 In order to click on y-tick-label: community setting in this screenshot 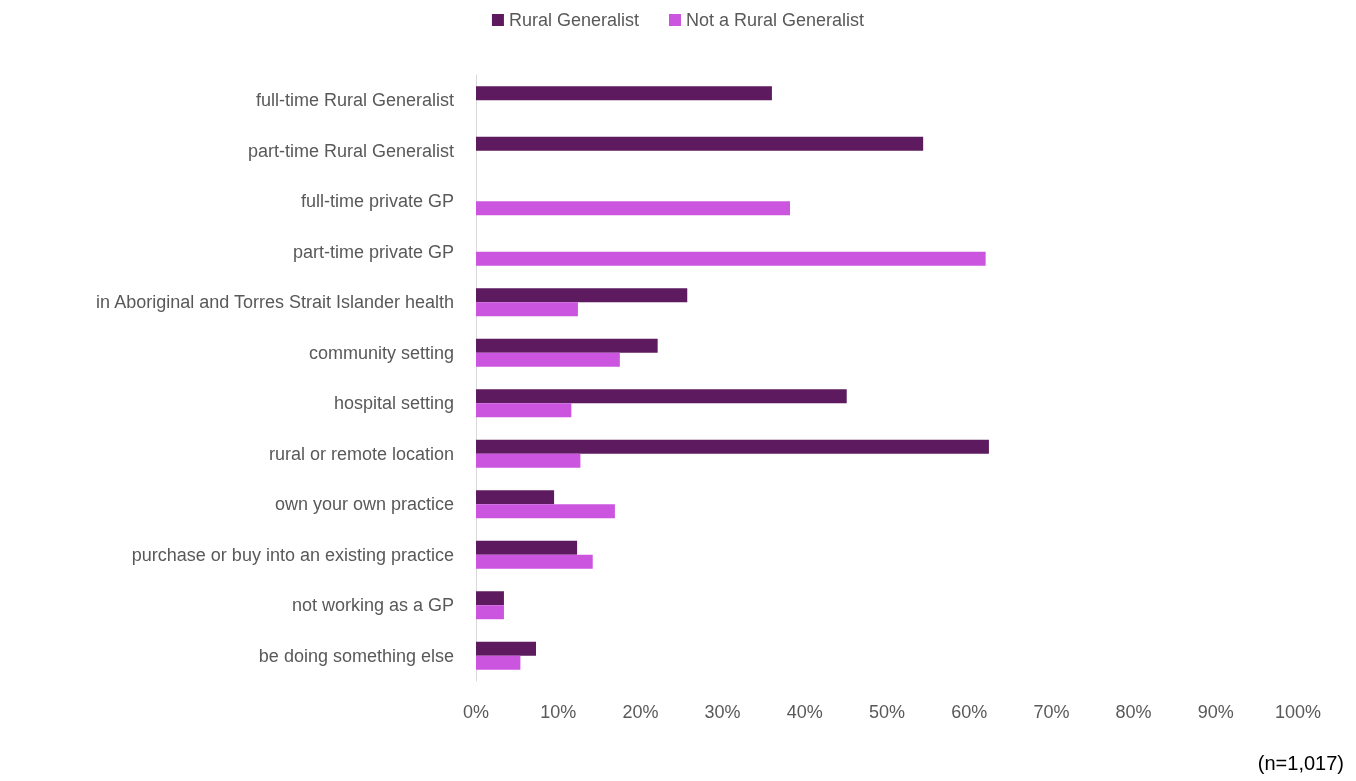, I will do `click(381, 352)`.